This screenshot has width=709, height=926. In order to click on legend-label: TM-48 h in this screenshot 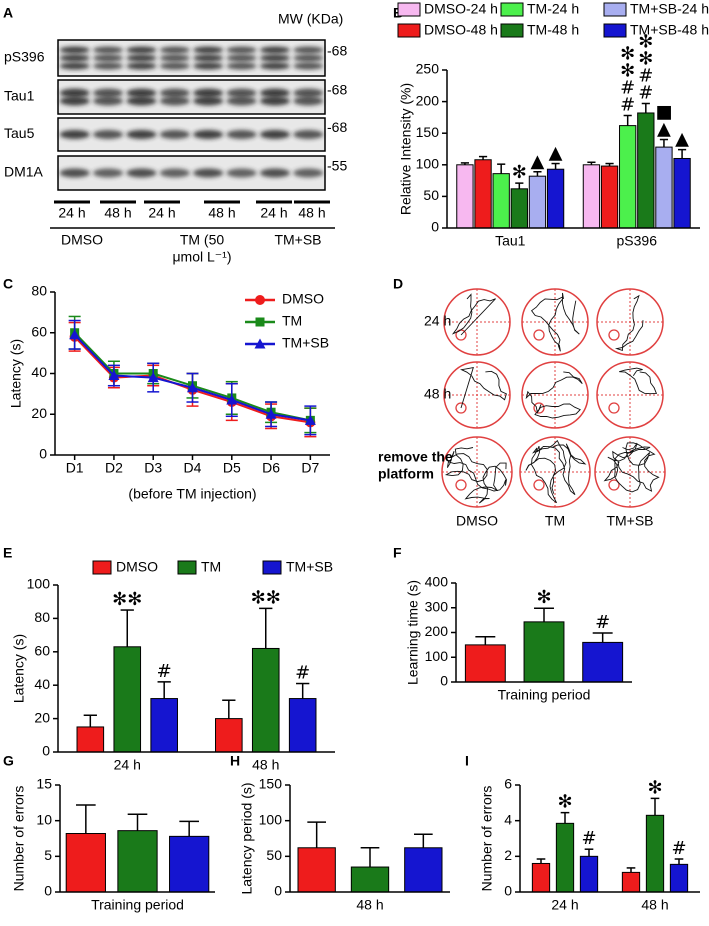, I will do `click(553, 30)`.